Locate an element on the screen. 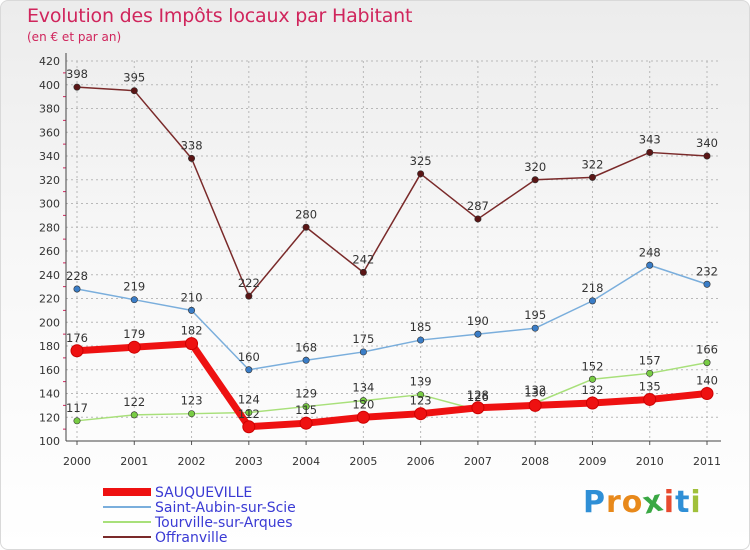  data-label: 139 is located at coordinates (421, 382).